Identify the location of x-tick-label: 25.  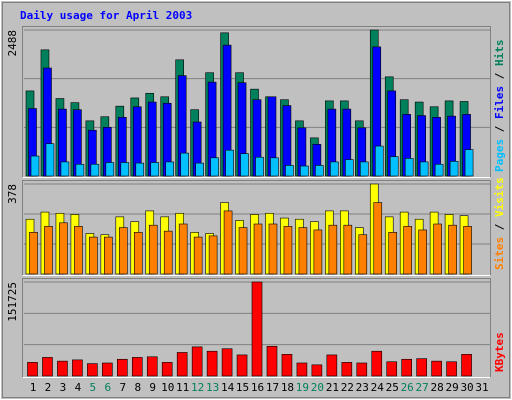
(392, 387).